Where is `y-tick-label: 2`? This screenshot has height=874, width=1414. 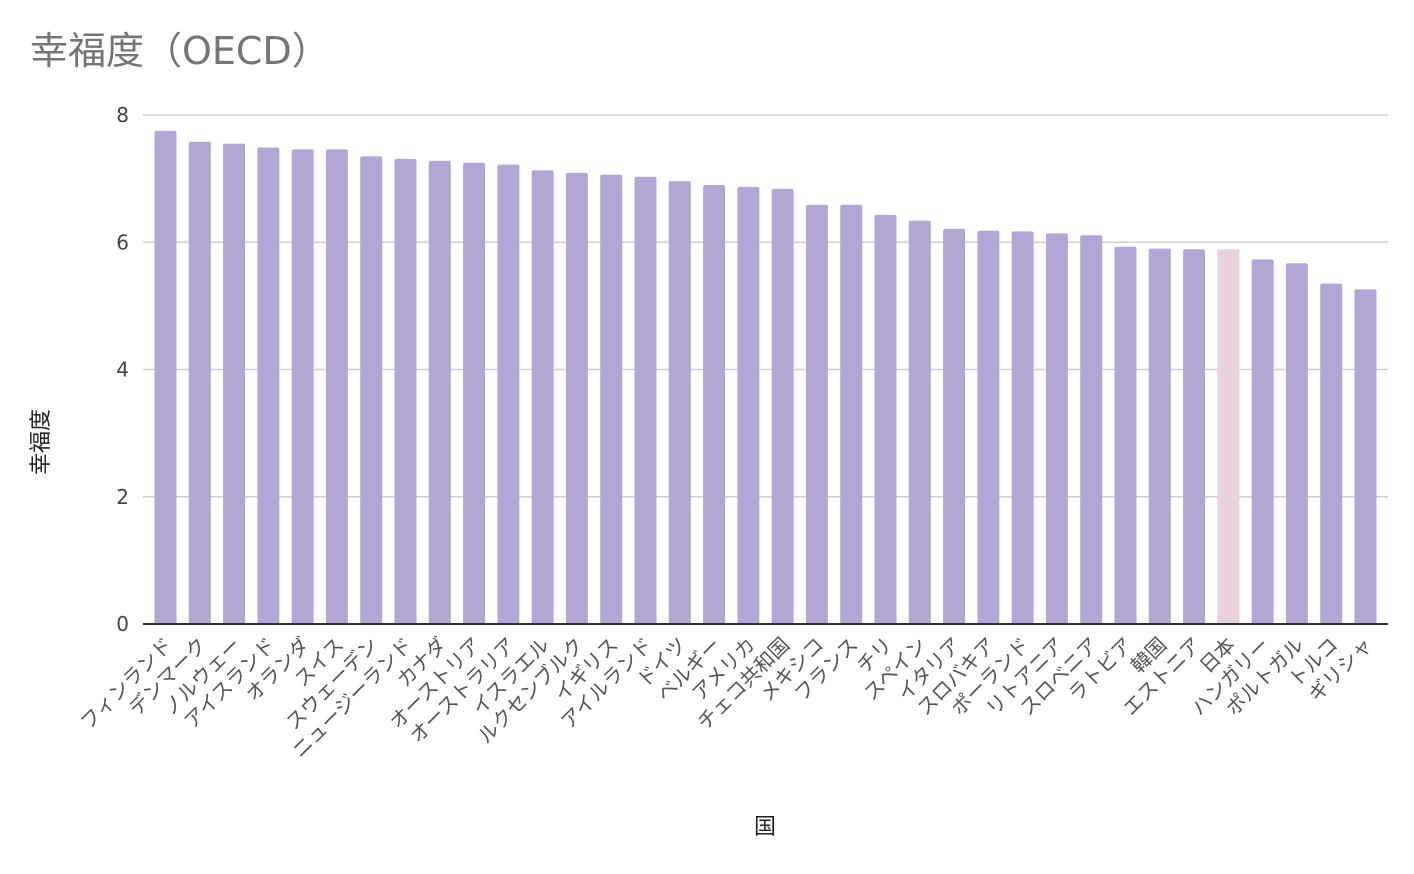
y-tick-label: 2 is located at coordinates (122, 497).